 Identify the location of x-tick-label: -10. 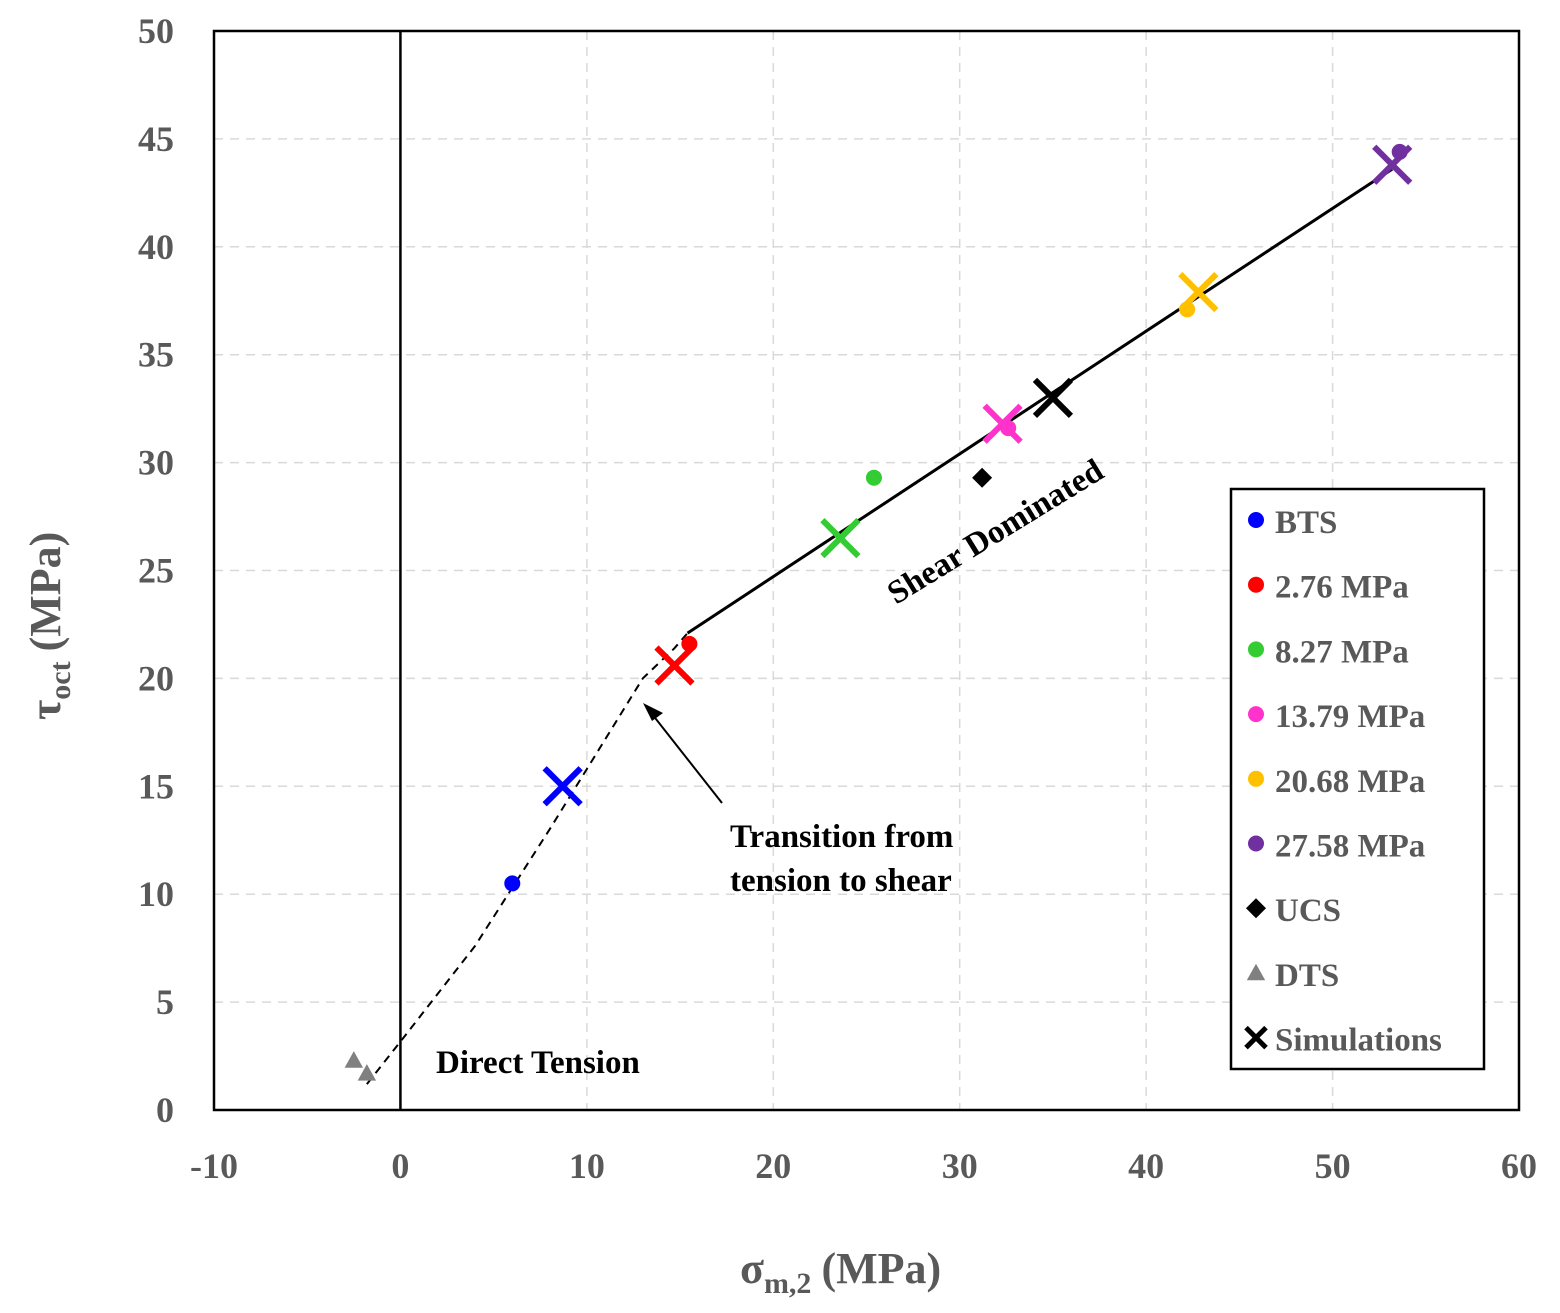
(214, 1166).